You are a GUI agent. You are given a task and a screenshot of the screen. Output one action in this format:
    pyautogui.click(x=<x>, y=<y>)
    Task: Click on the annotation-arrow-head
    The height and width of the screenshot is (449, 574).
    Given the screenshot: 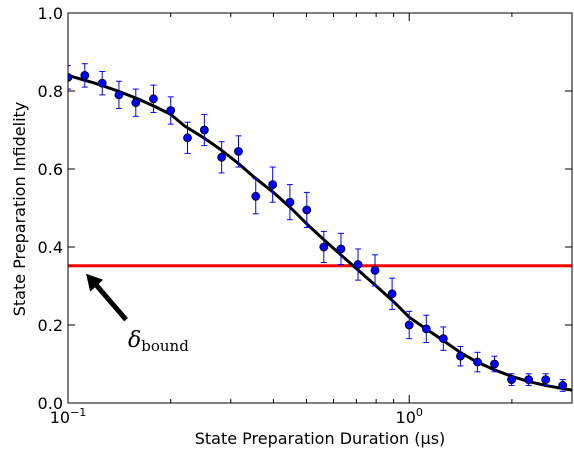 What is the action you would take?
    pyautogui.click(x=95, y=282)
    